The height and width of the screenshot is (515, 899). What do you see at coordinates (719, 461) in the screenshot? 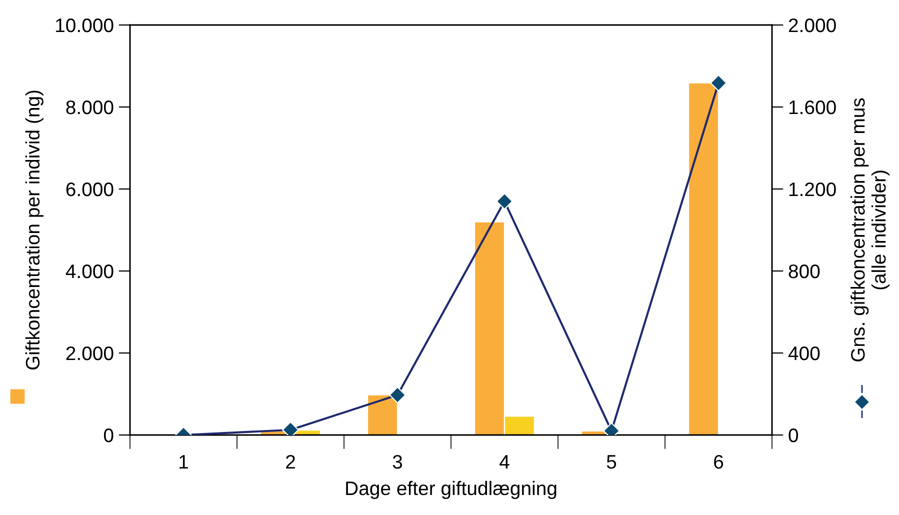
I see `x-tick-label: 6` at bounding box center [719, 461].